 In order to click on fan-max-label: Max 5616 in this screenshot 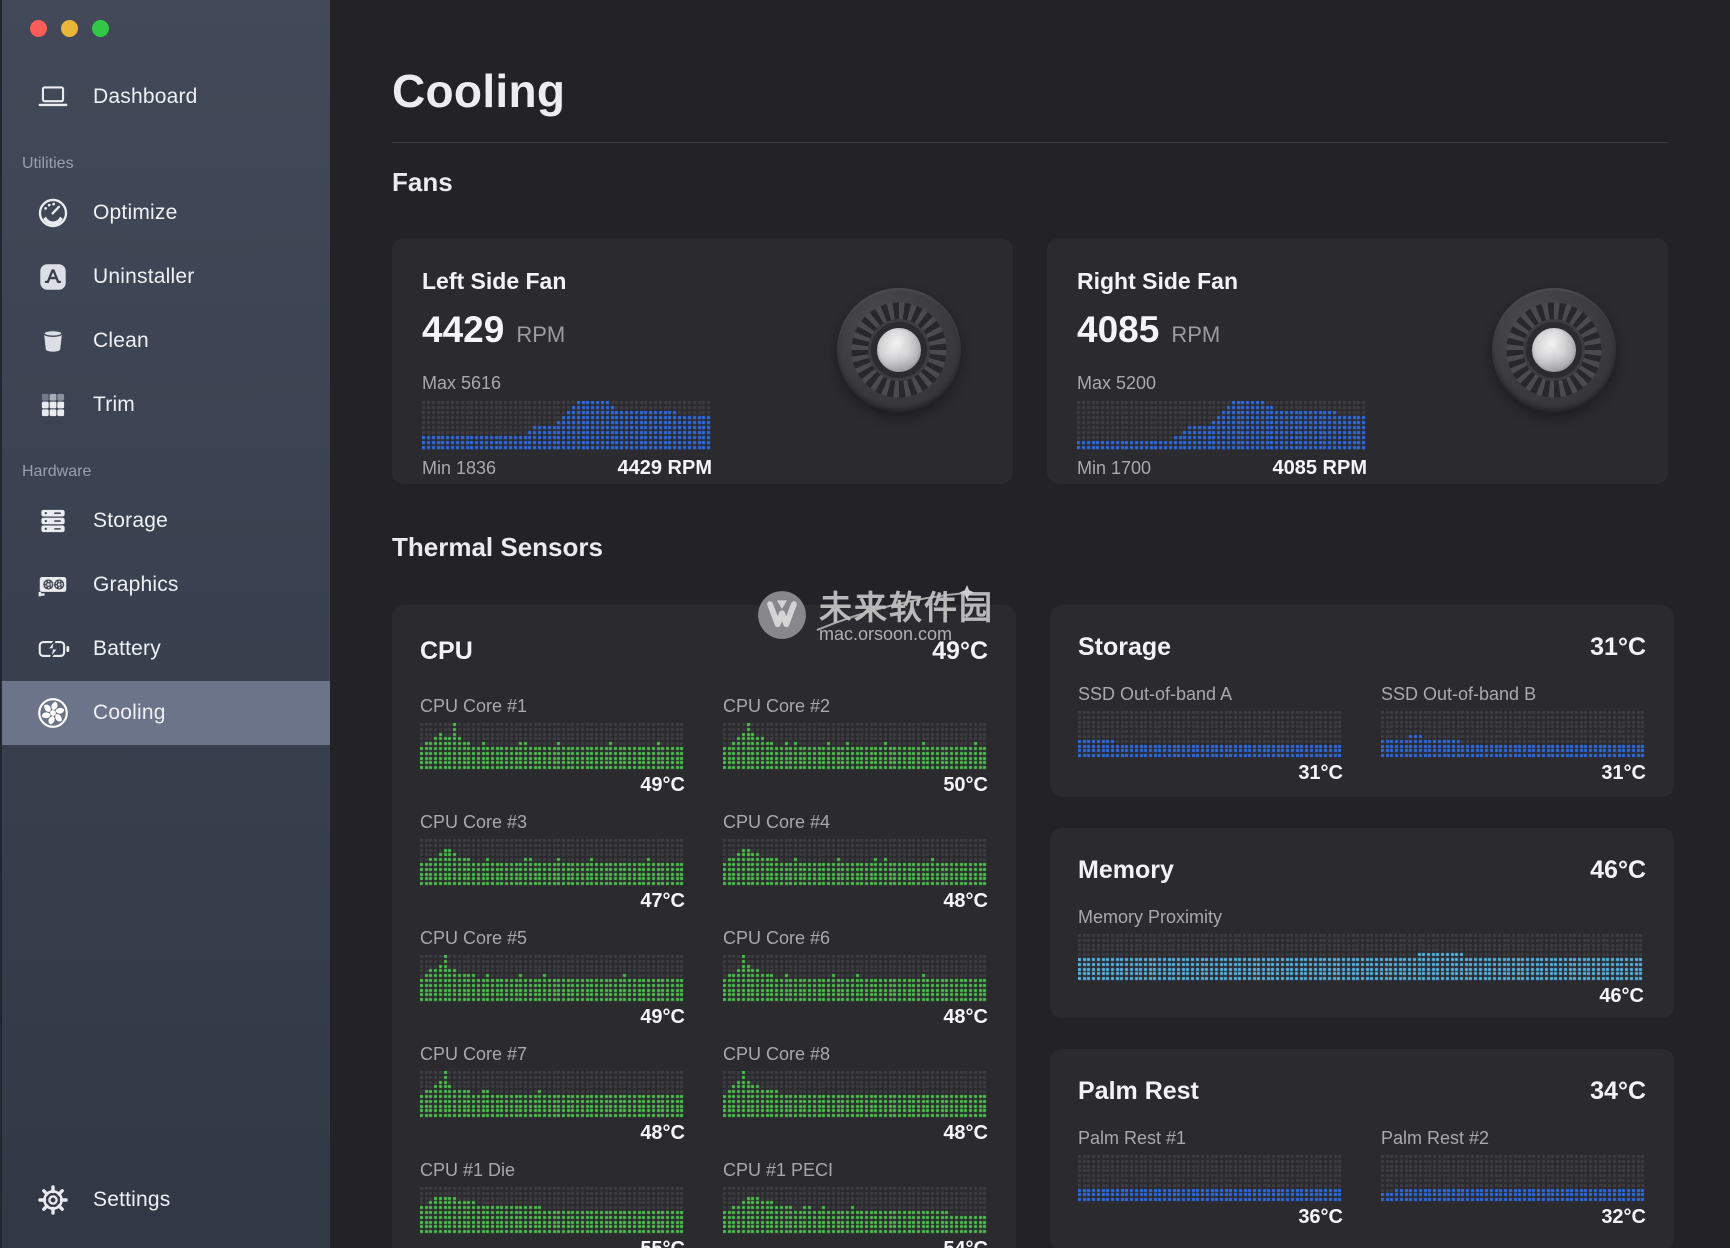, I will do `click(462, 383)`.